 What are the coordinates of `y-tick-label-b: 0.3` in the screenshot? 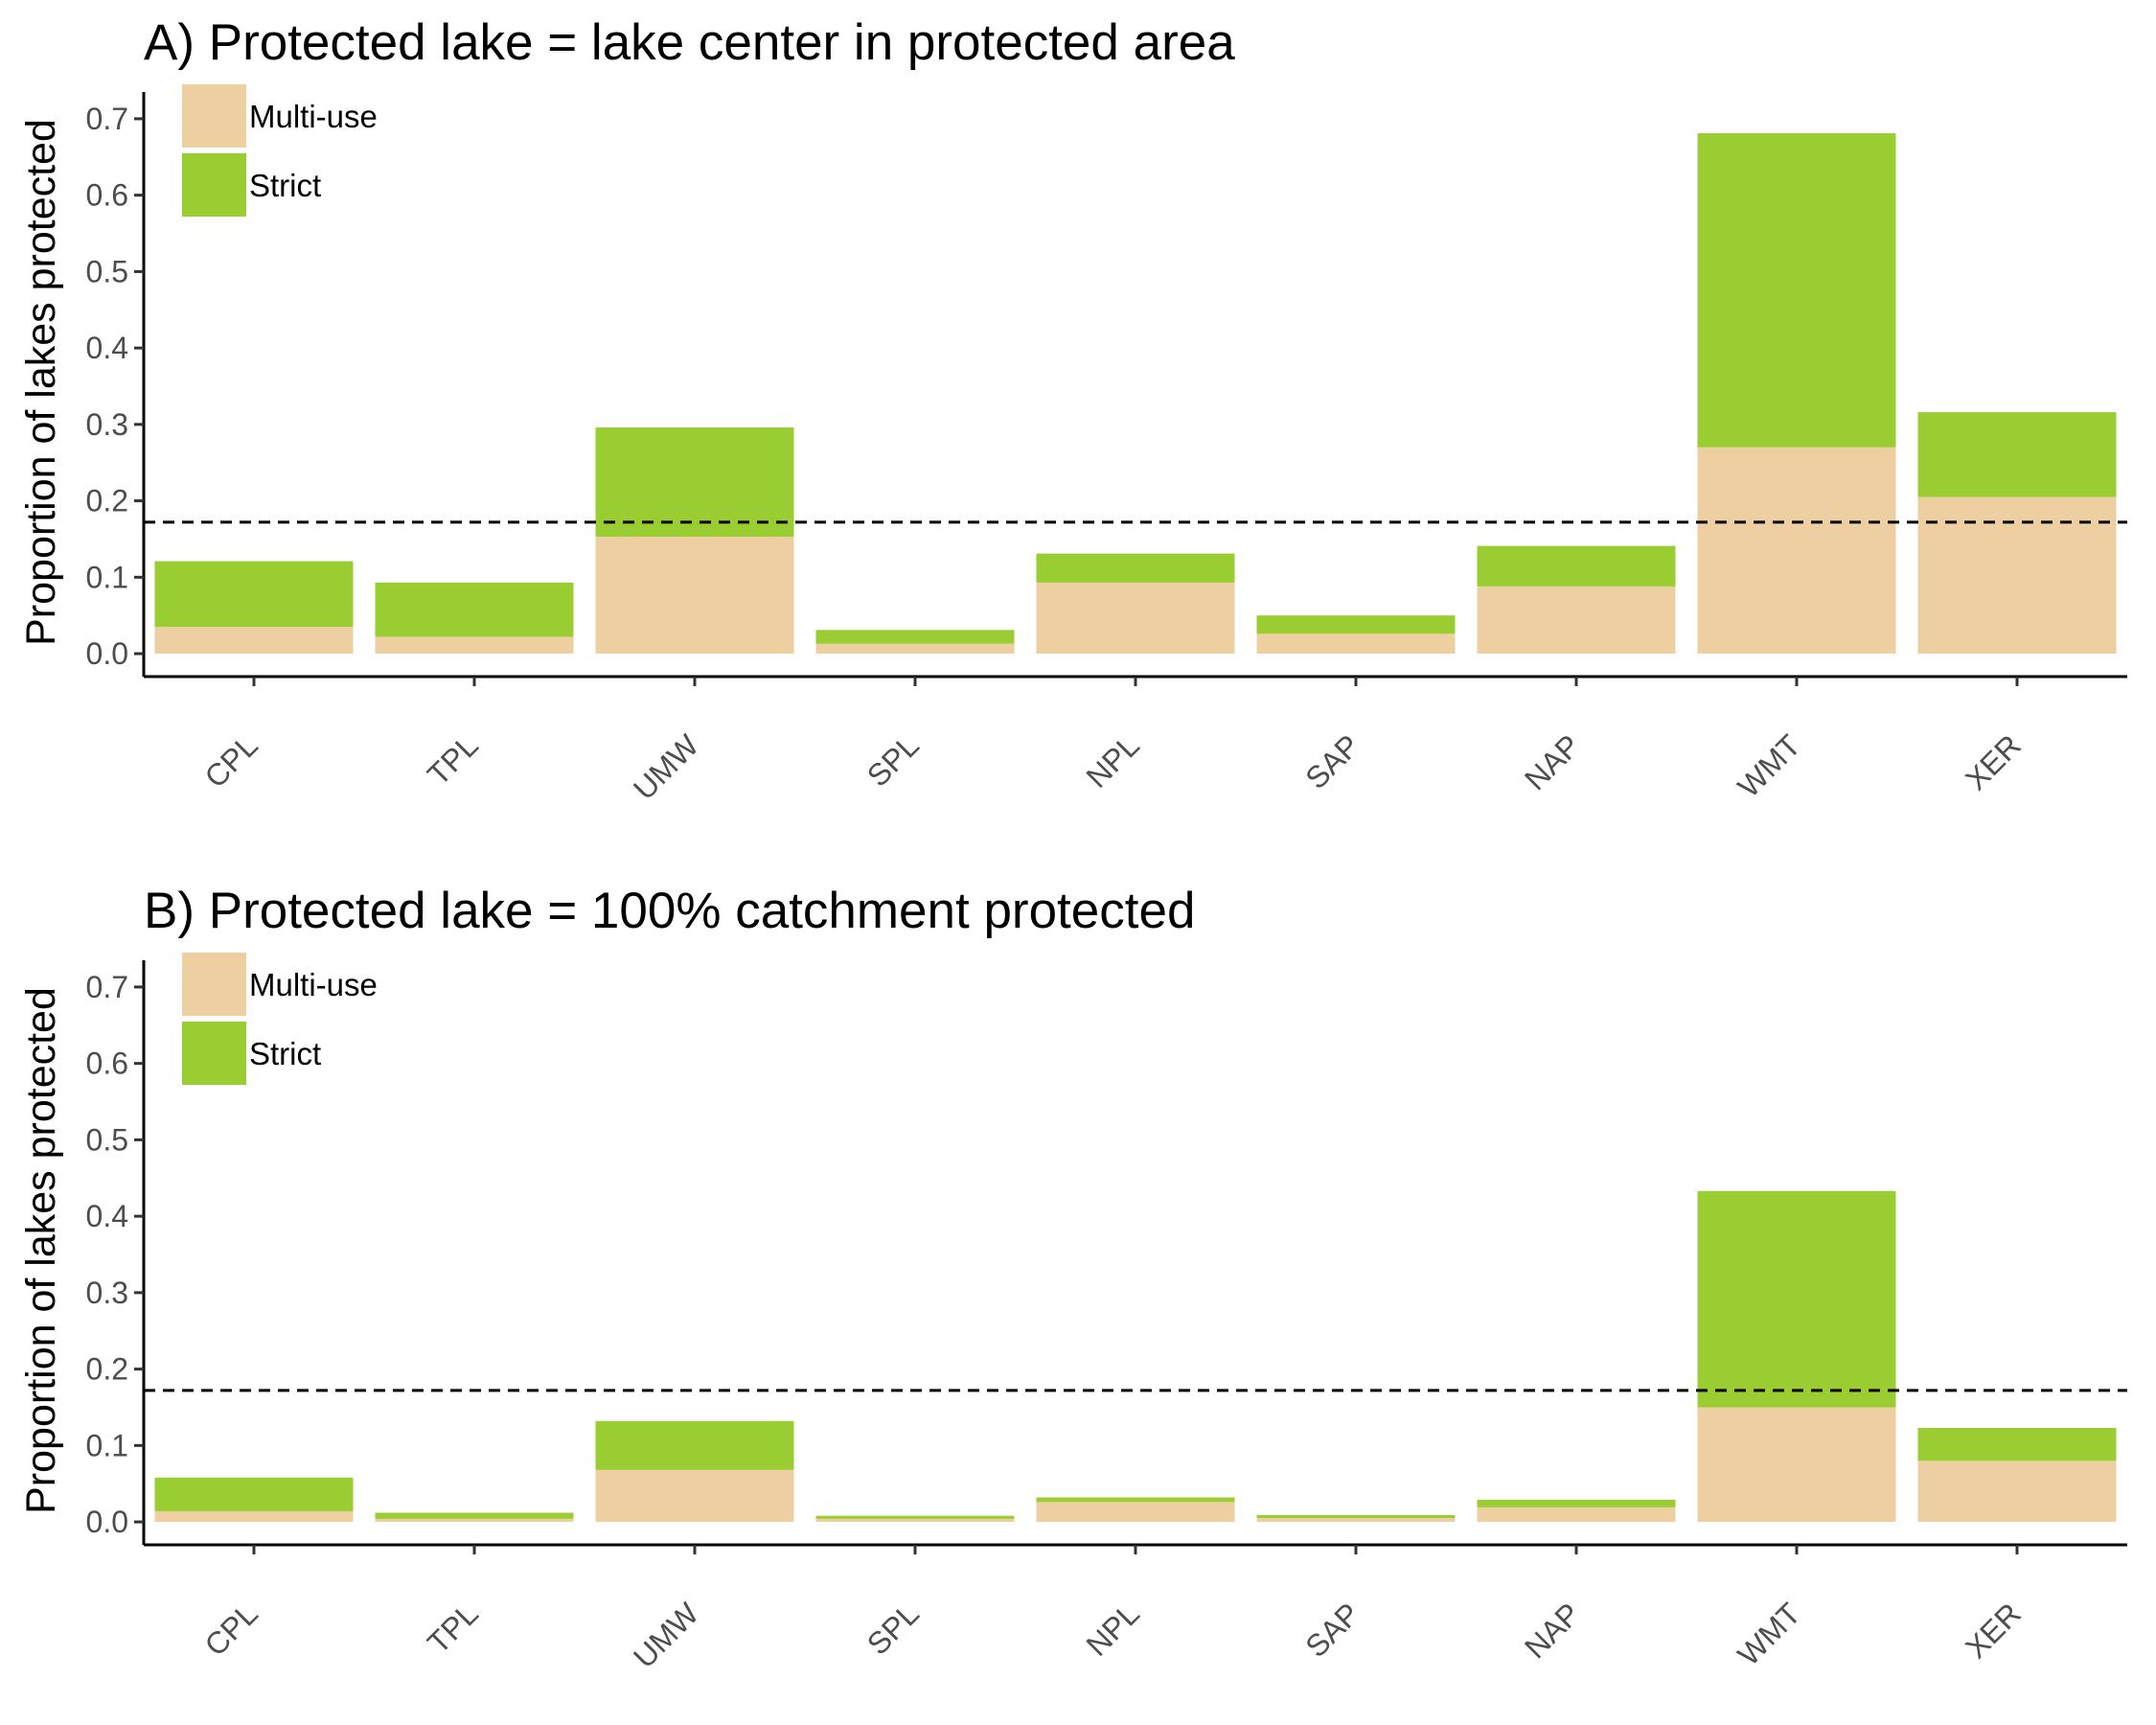 It's located at (107, 1293).